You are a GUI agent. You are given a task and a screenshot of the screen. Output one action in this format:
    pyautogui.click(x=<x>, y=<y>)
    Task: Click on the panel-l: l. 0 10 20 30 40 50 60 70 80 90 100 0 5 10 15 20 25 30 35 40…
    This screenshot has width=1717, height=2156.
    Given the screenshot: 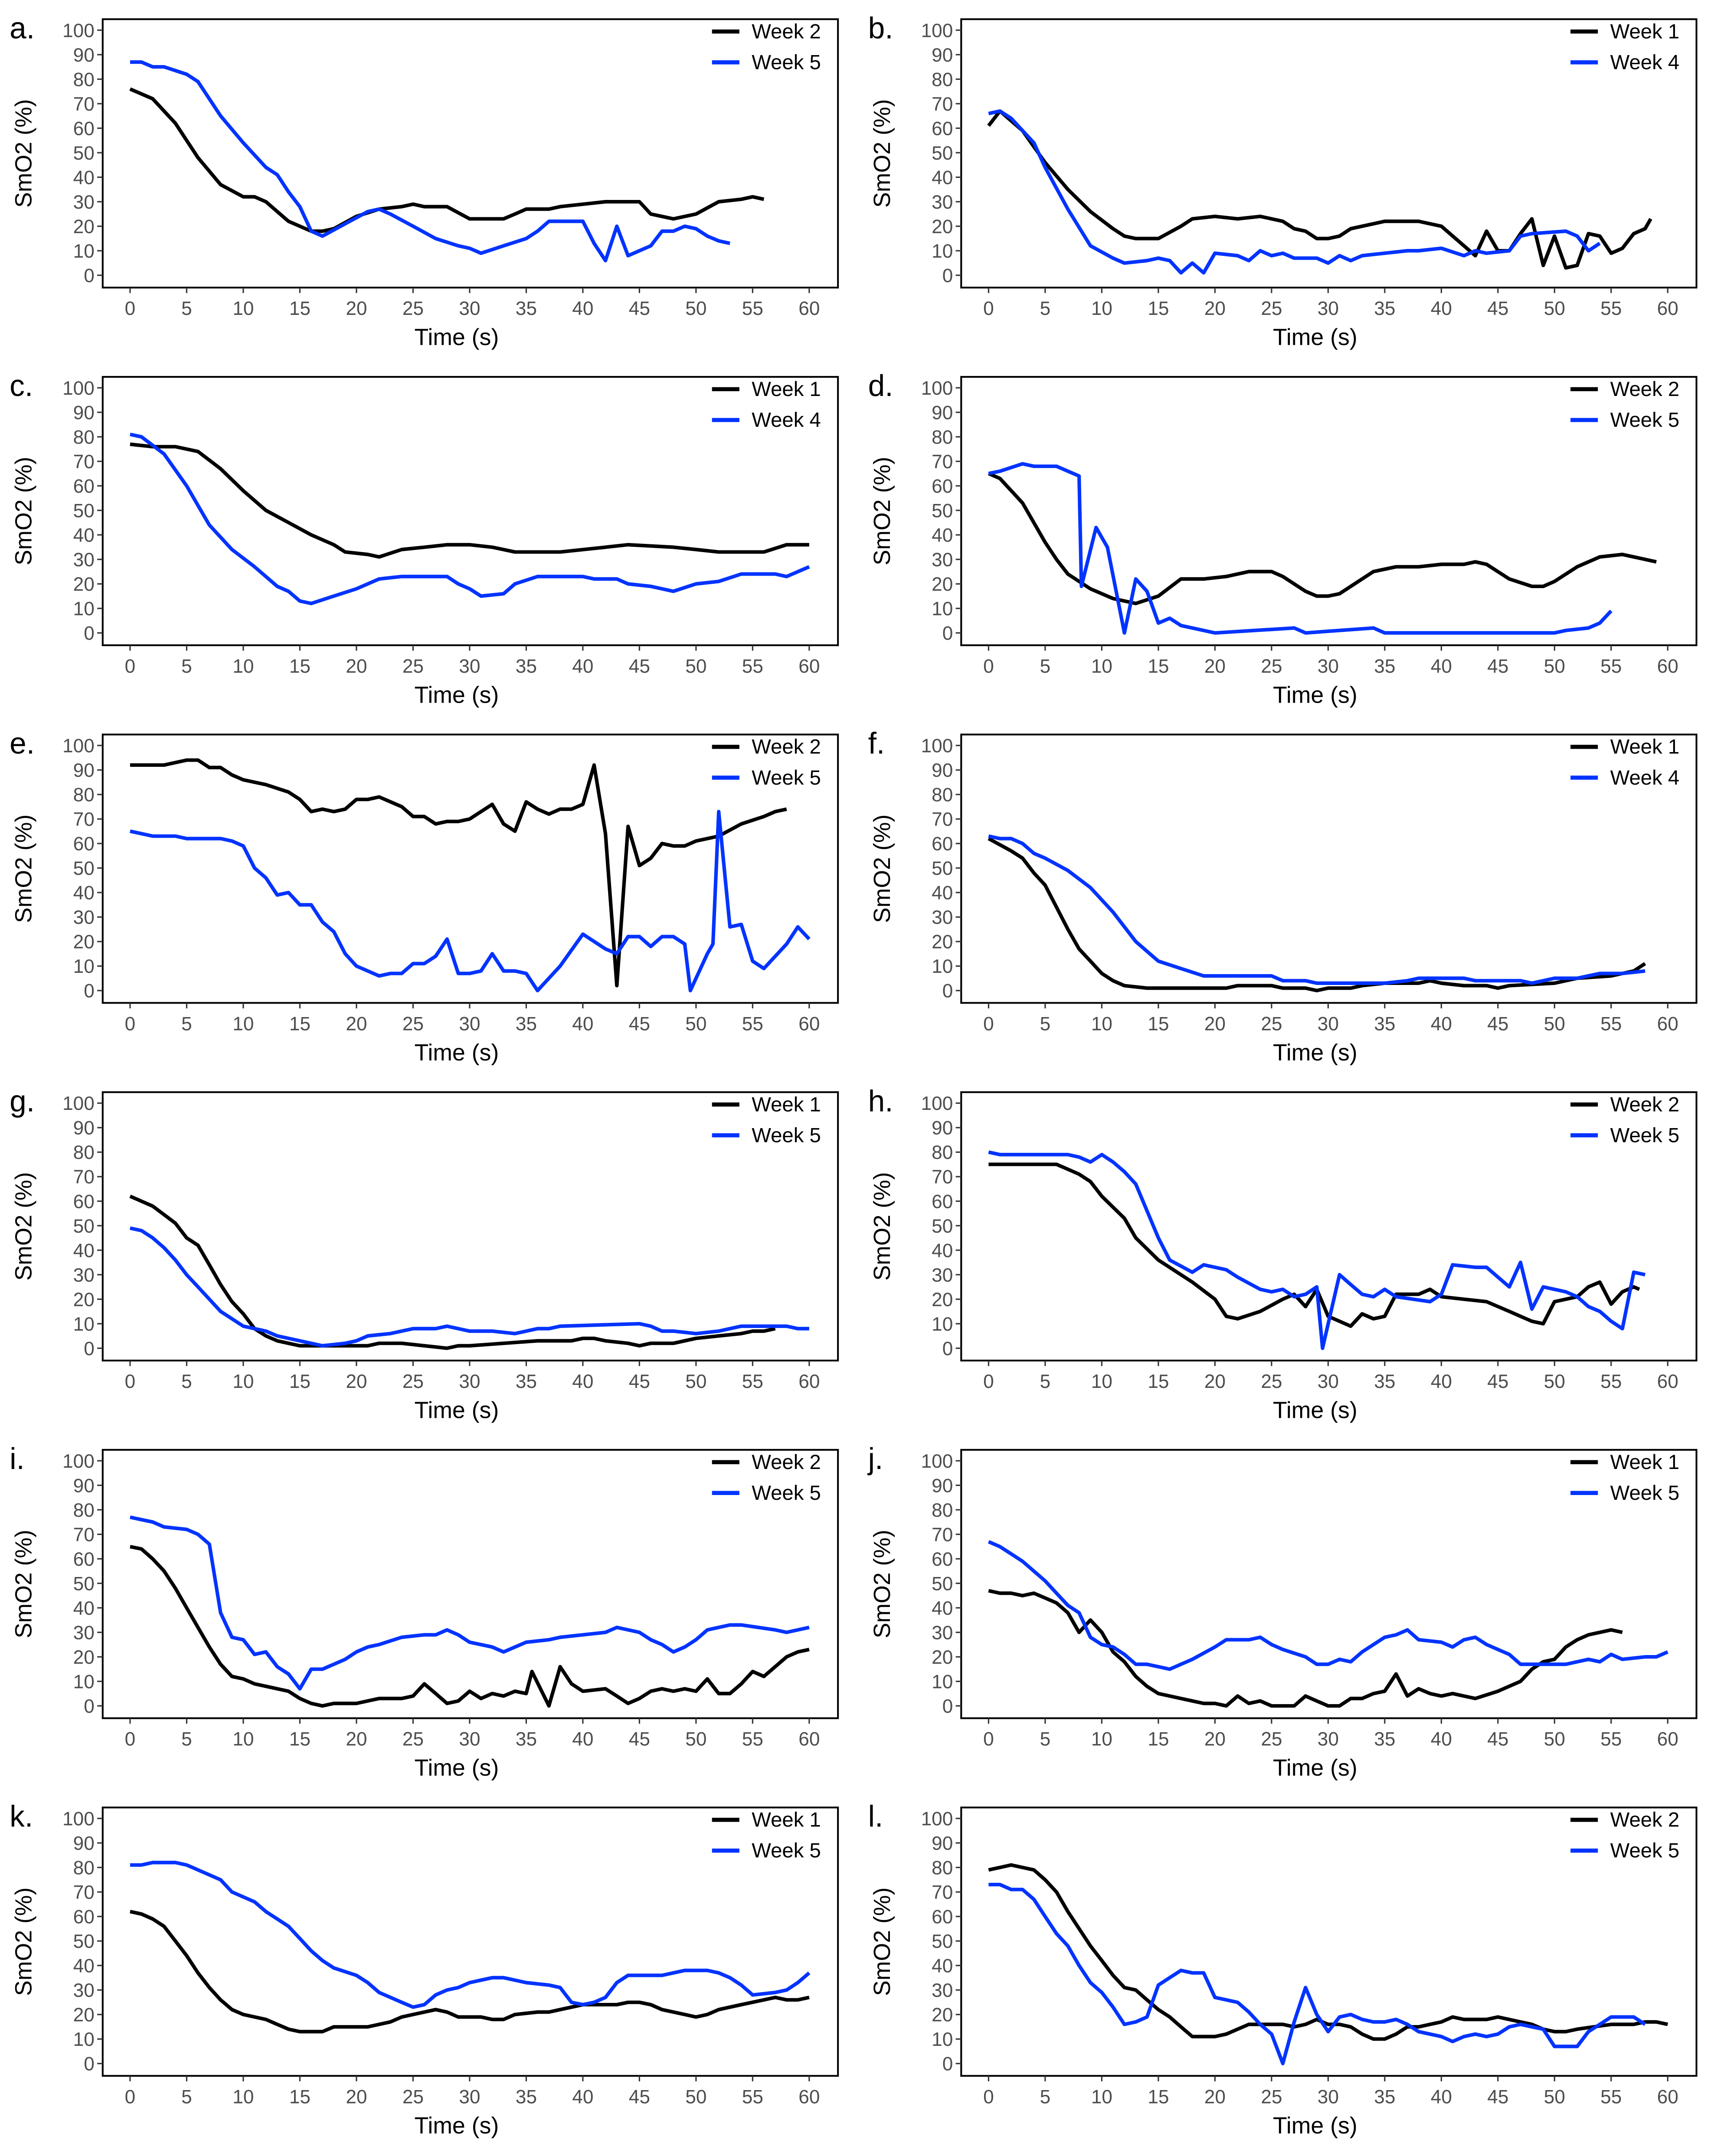 What is the action you would take?
    pyautogui.click(x=1282, y=1969)
    